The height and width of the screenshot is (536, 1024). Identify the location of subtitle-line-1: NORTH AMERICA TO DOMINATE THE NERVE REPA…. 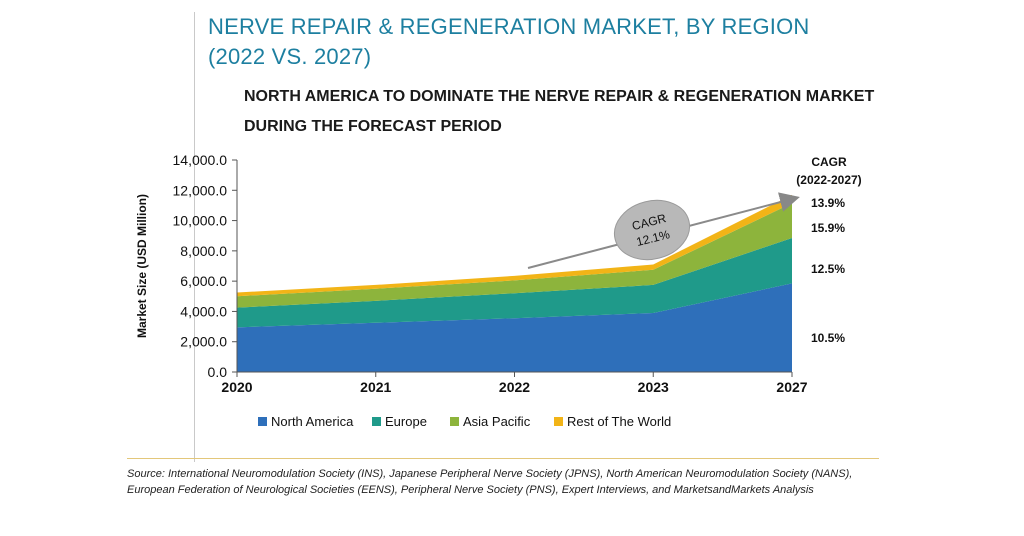
(559, 96).